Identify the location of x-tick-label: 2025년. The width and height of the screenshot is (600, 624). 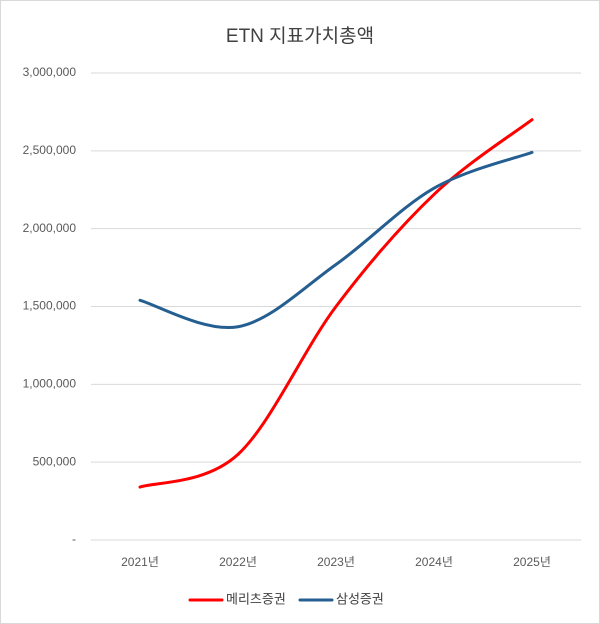
(532, 562).